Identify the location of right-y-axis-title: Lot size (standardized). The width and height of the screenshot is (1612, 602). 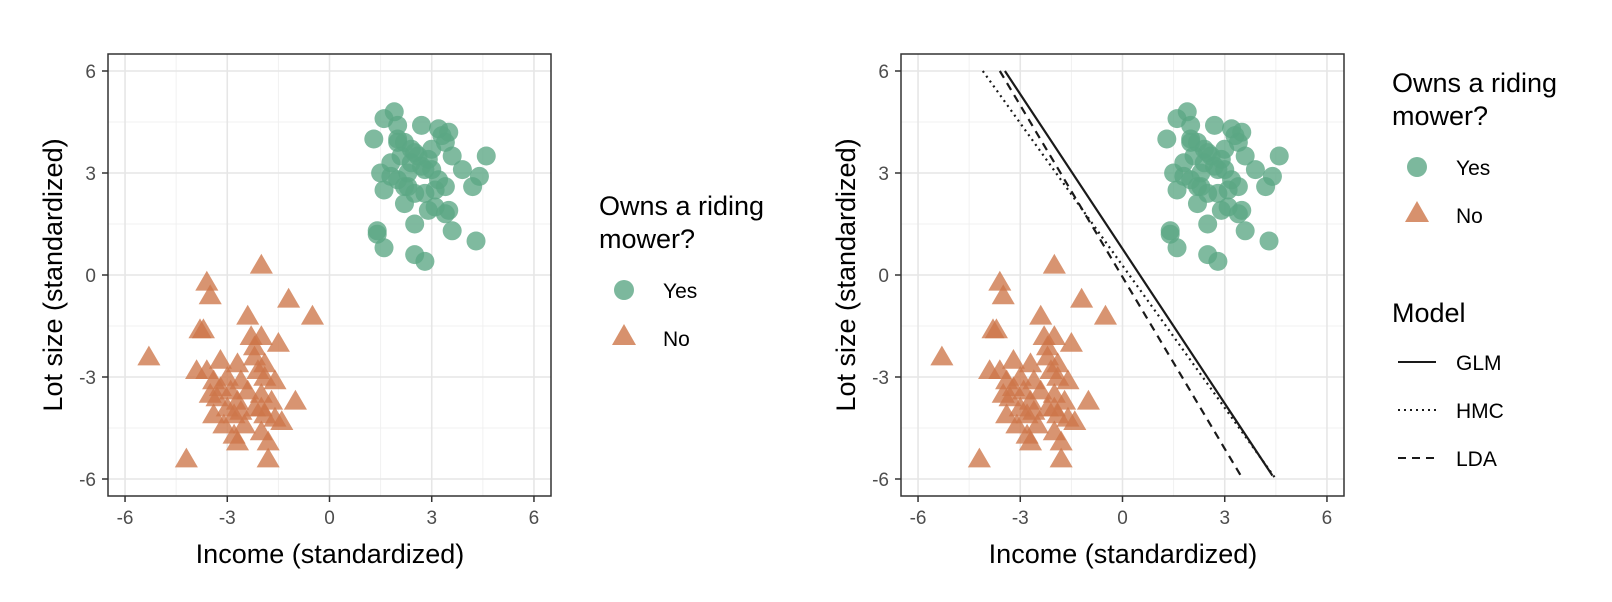
(846, 274).